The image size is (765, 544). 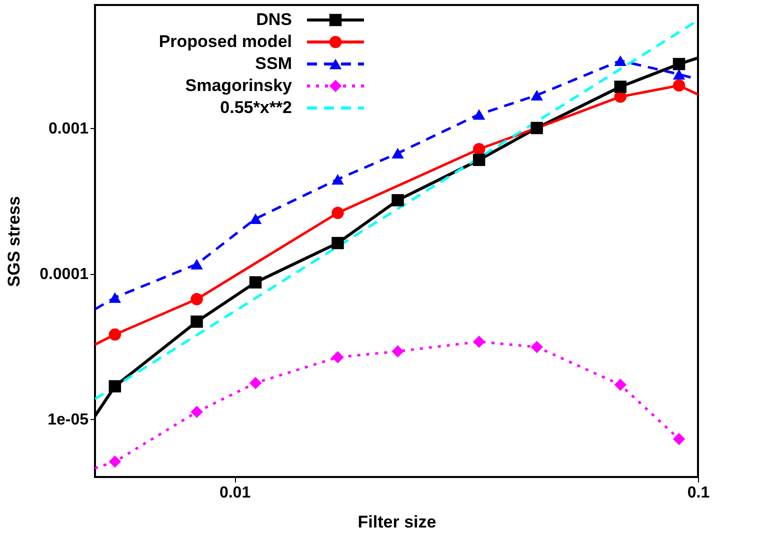 I want to click on x-axis-title: Filter size, so click(x=397, y=522).